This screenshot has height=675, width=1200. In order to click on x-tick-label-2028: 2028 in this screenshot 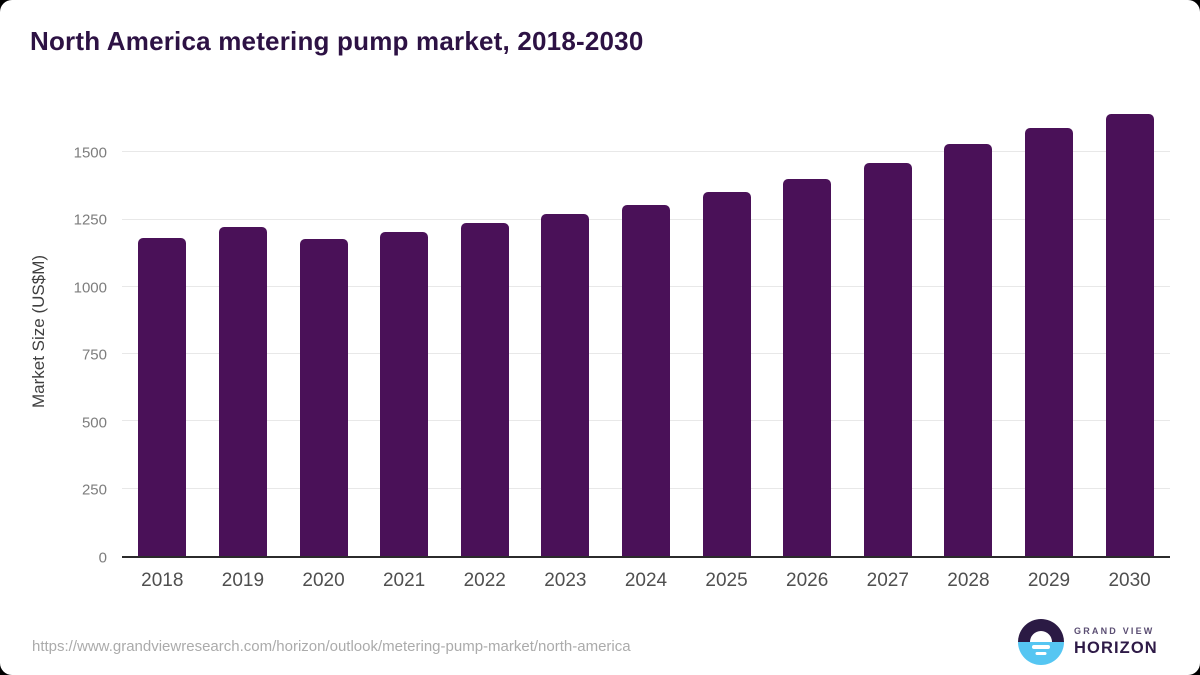, I will do `click(968, 580)`.